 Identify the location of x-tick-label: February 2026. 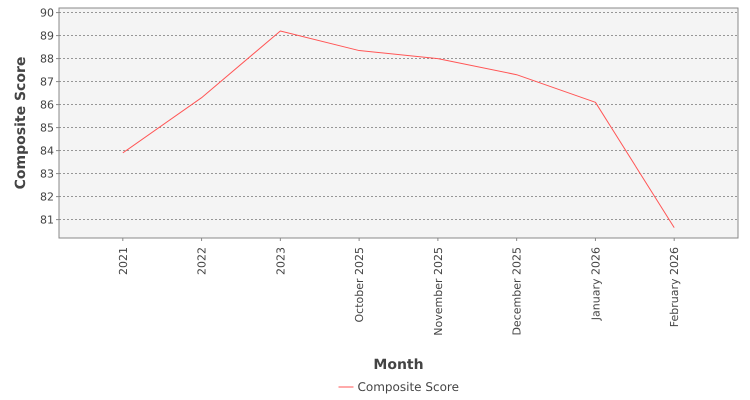
(675, 287).